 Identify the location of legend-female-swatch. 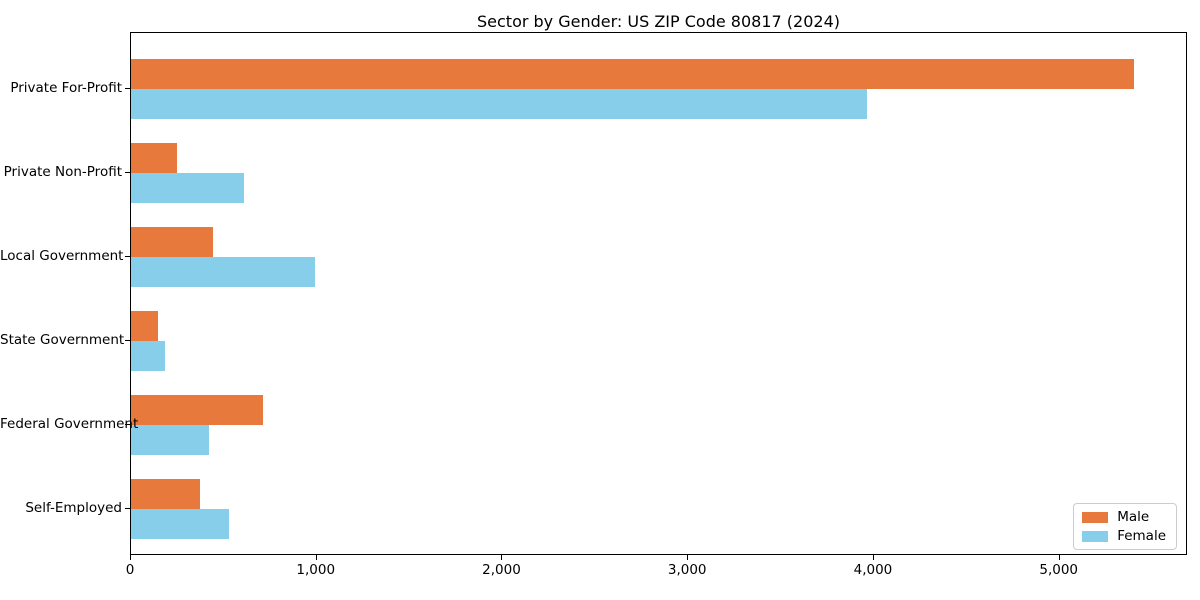
(1095, 536).